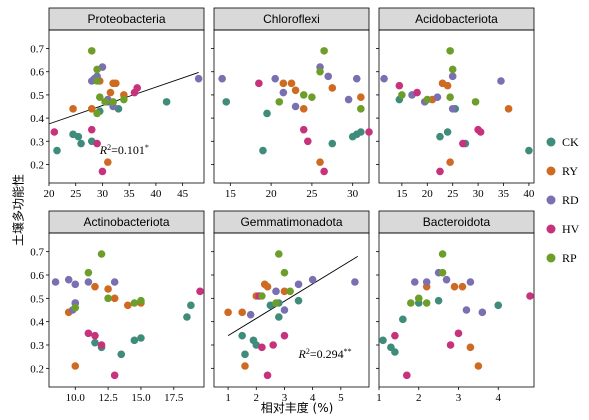 This screenshot has height=420, width=589. What do you see at coordinates (570, 171) in the screenshot?
I see `legend-label: RY` at bounding box center [570, 171].